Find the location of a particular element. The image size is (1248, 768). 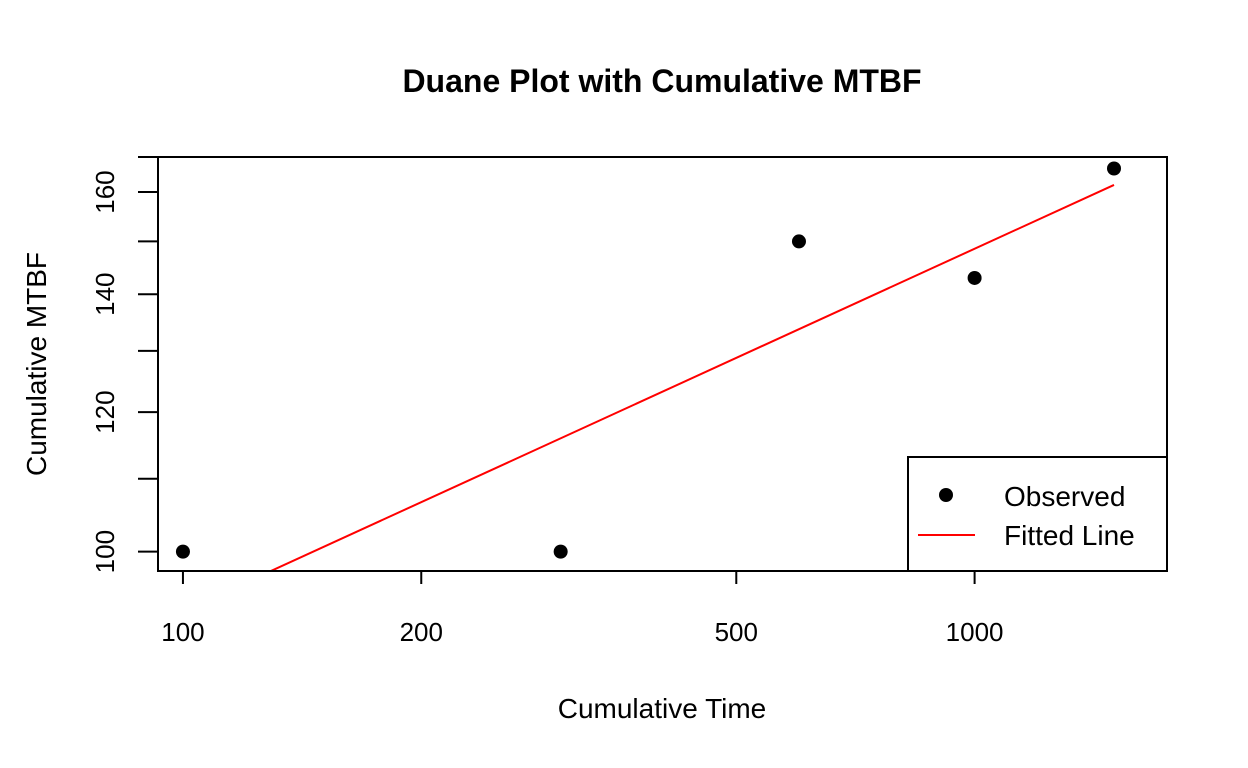

y-tick-label: 160 is located at coordinates (105, 191).